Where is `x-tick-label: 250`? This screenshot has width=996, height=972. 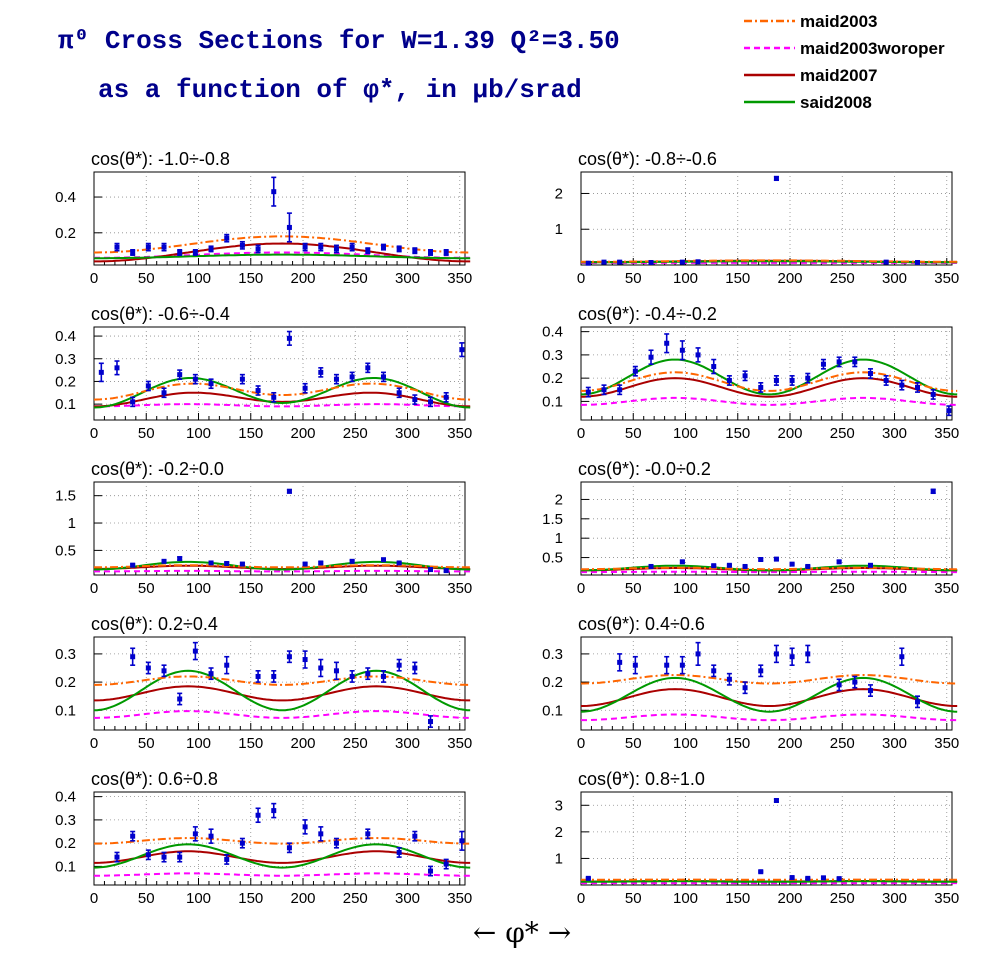 x-tick-label: 250 is located at coordinates (842, 898).